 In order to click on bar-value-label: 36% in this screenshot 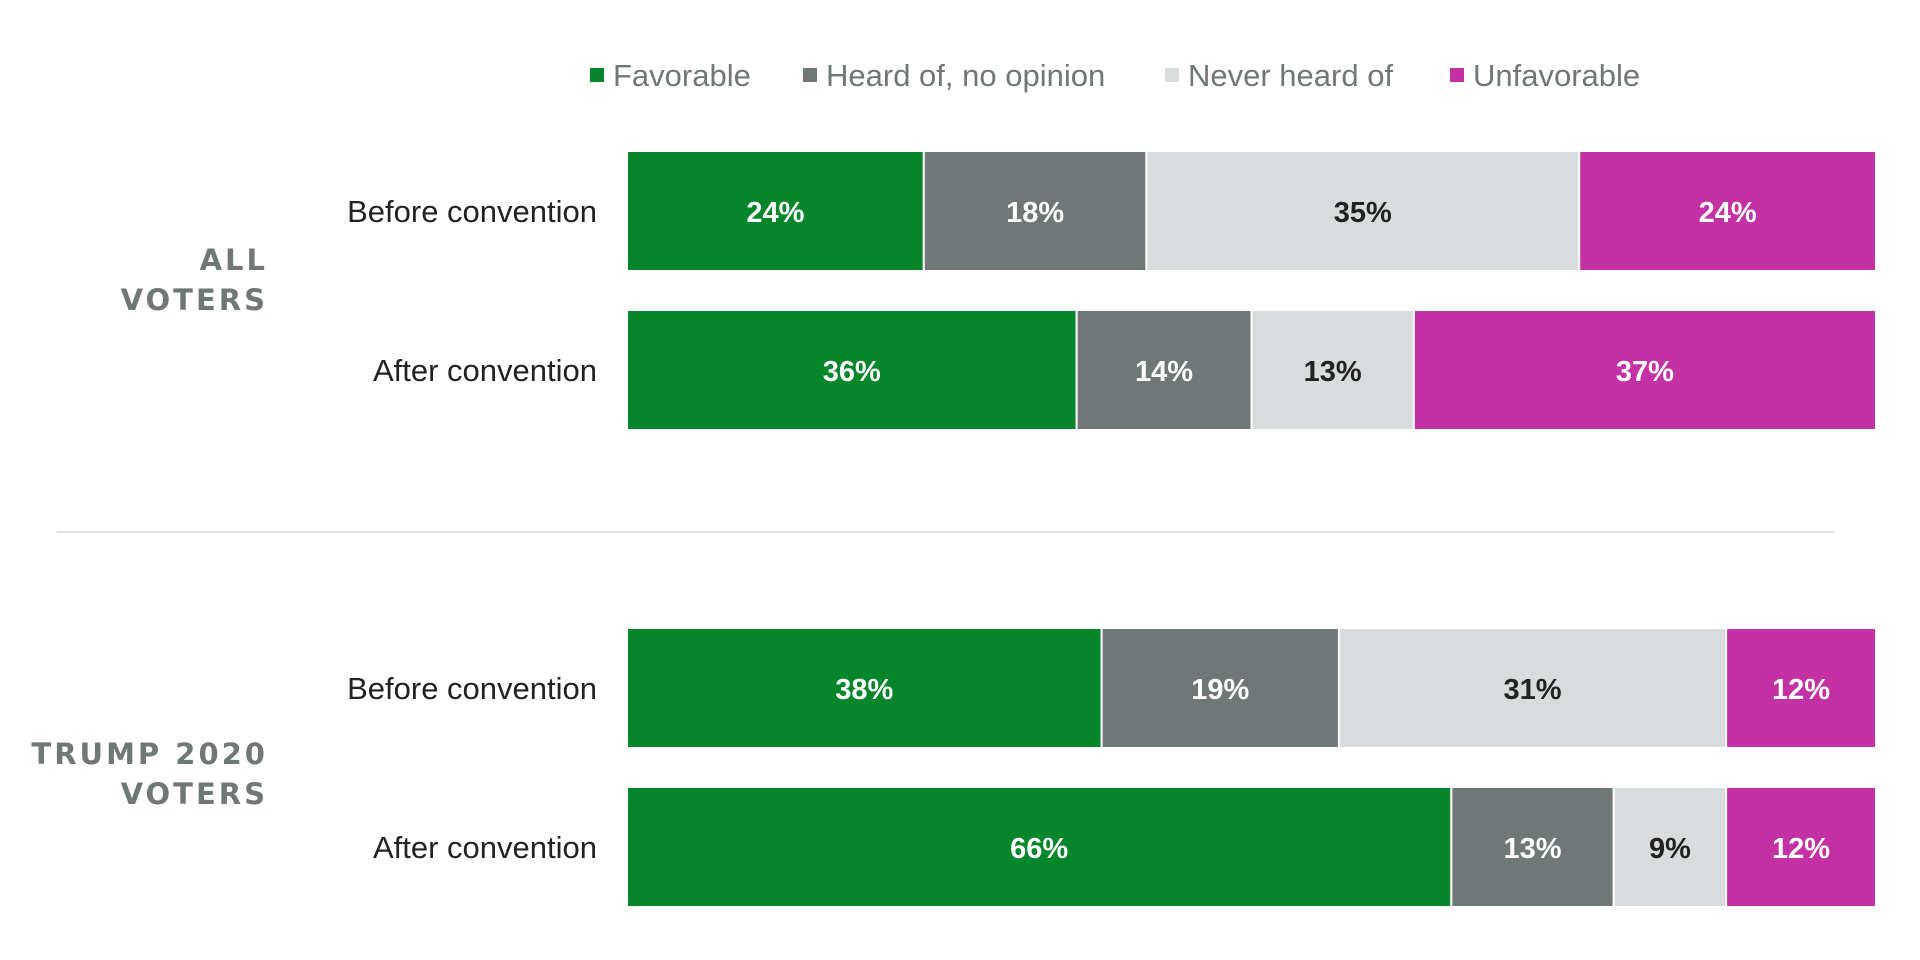, I will do `click(852, 372)`.